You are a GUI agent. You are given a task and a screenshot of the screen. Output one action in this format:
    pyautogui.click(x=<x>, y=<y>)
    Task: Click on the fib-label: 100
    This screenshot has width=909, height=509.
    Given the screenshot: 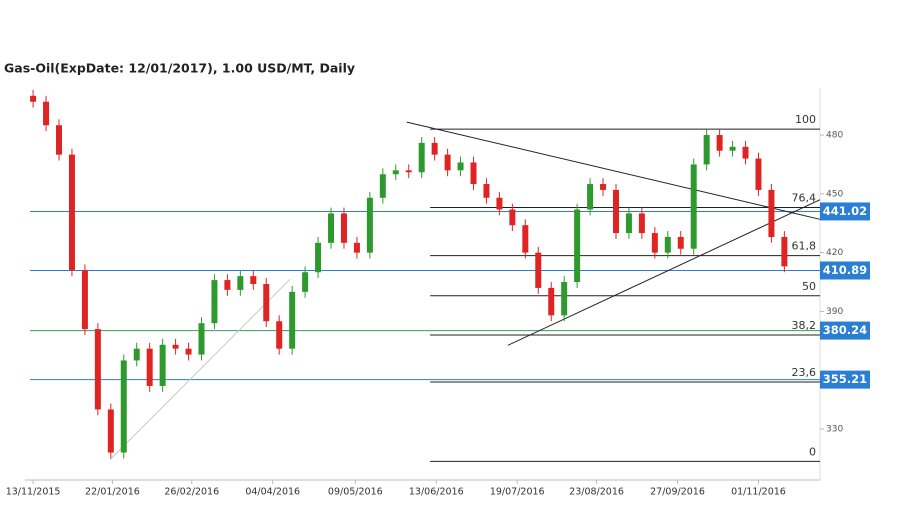 What is the action you would take?
    pyautogui.click(x=805, y=119)
    